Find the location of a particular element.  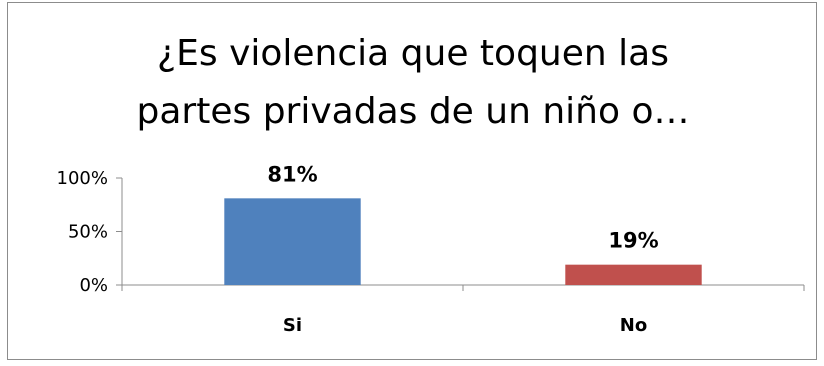

y-tick-label-2: 100% is located at coordinates (82, 178).